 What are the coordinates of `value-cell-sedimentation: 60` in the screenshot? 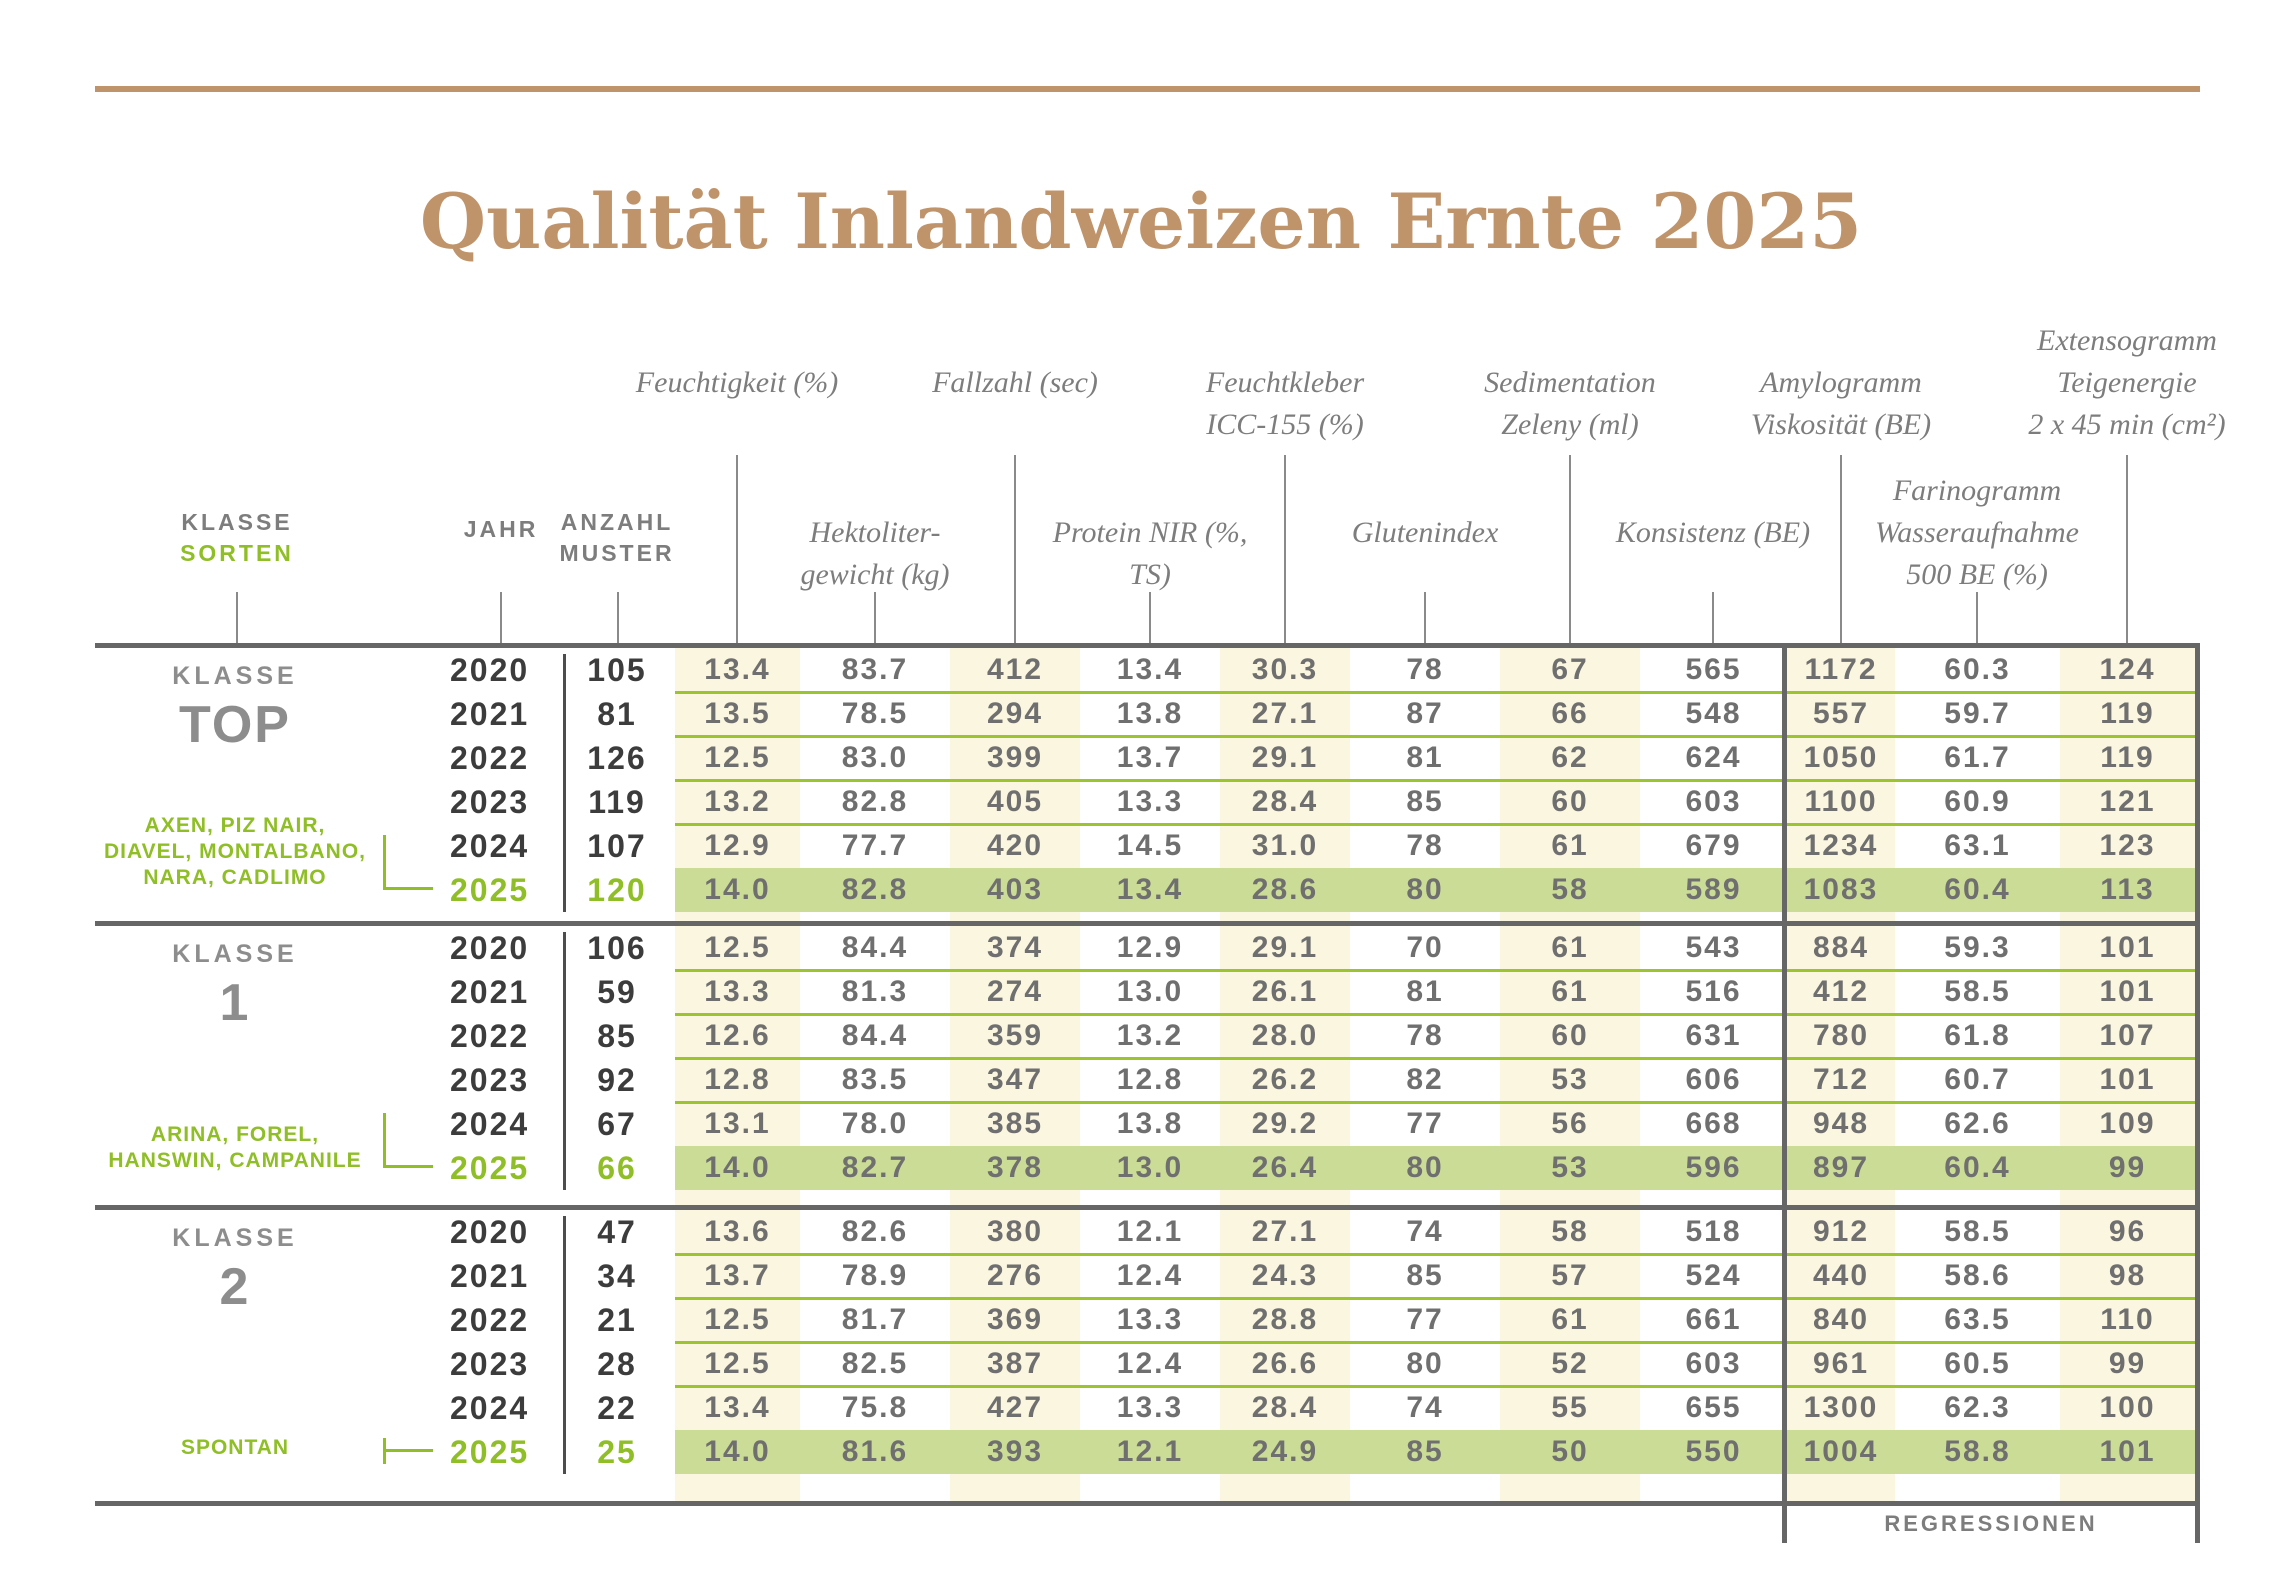 It's located at (1570, 801).